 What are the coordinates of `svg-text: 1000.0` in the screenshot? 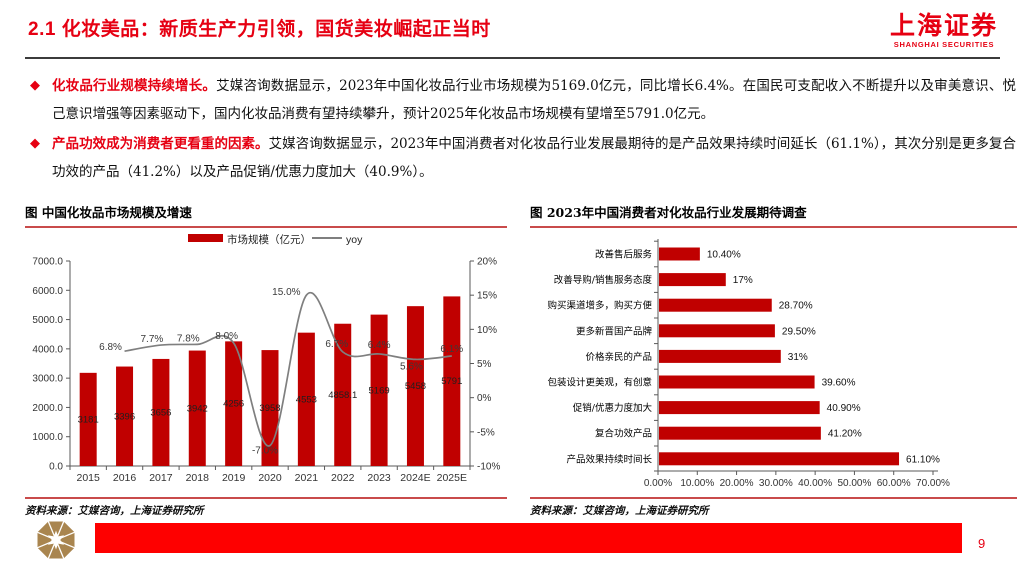 It's located at (47, 437).